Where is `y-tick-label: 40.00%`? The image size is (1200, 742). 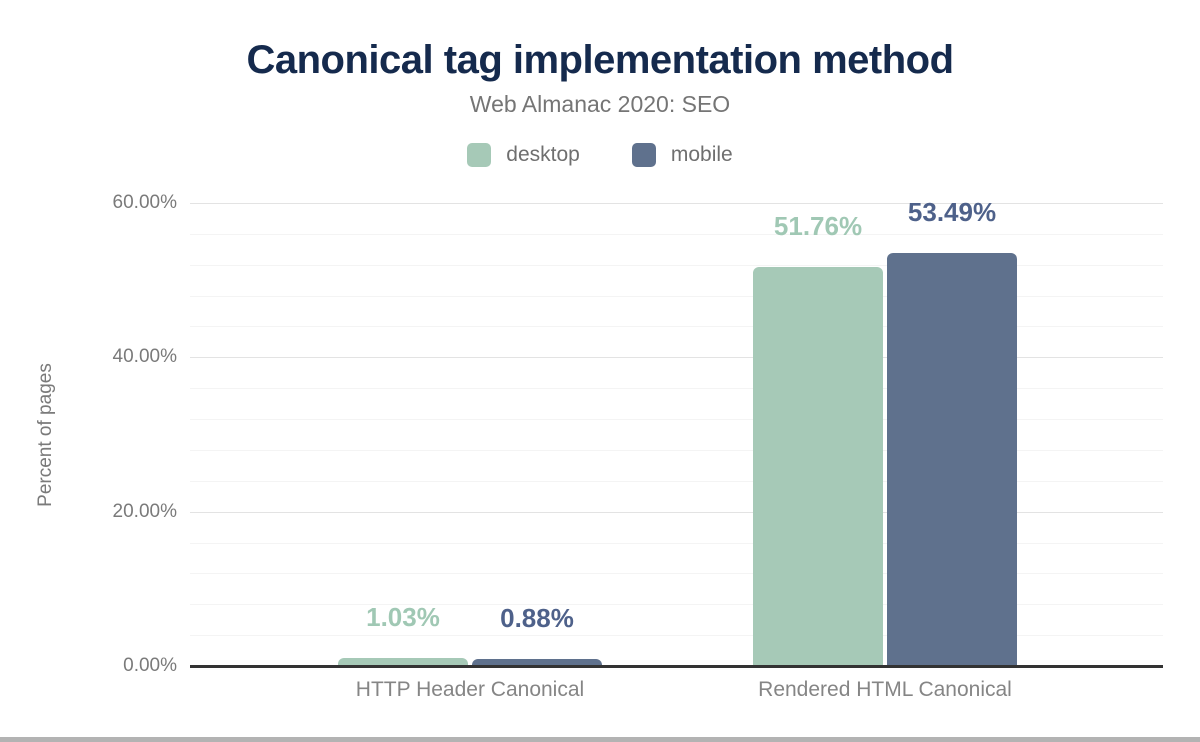
y-tick-label: 40.00% is located at coordinates (144, 356).